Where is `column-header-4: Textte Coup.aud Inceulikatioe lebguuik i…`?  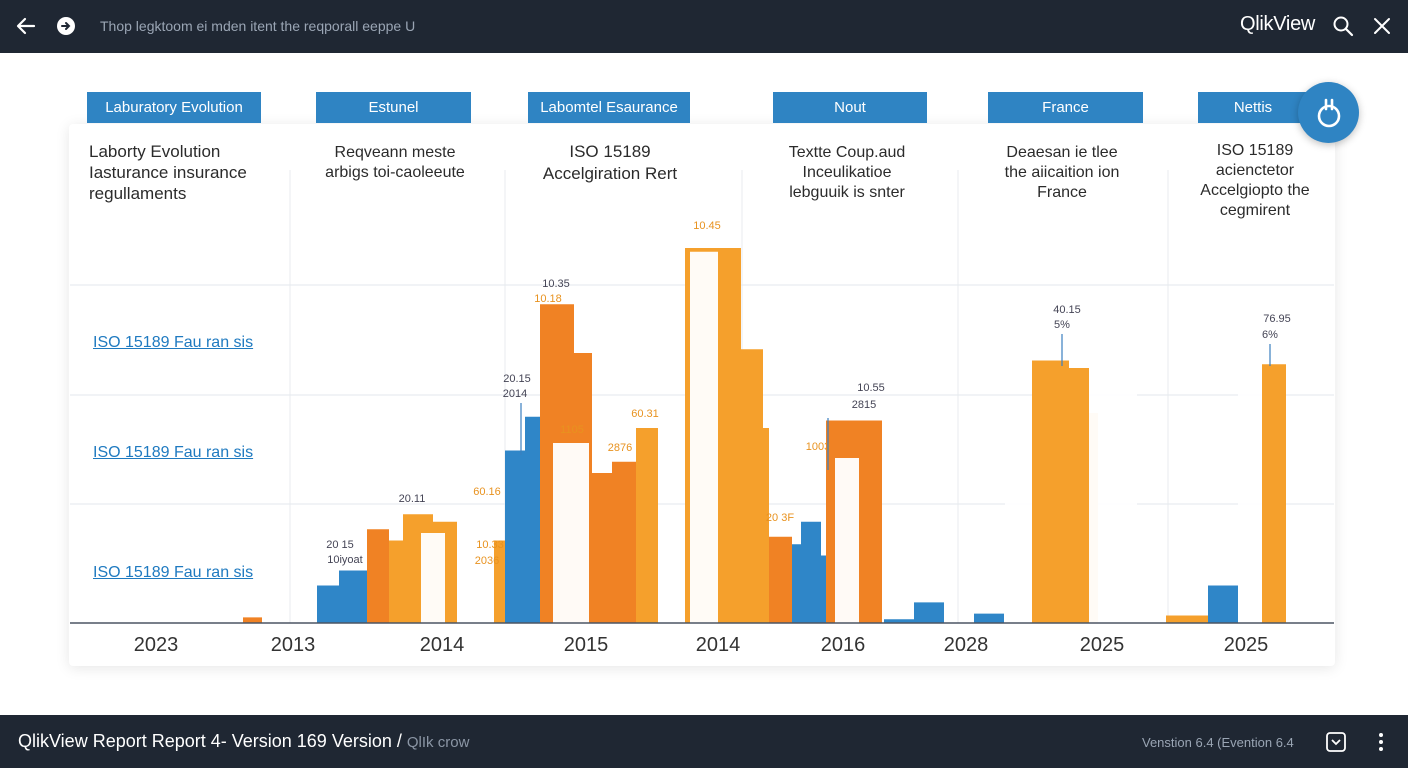 column-header-4: Textte Coup.aud Inceulikatioe lebguuik i… is located at coordinates (847, 173).